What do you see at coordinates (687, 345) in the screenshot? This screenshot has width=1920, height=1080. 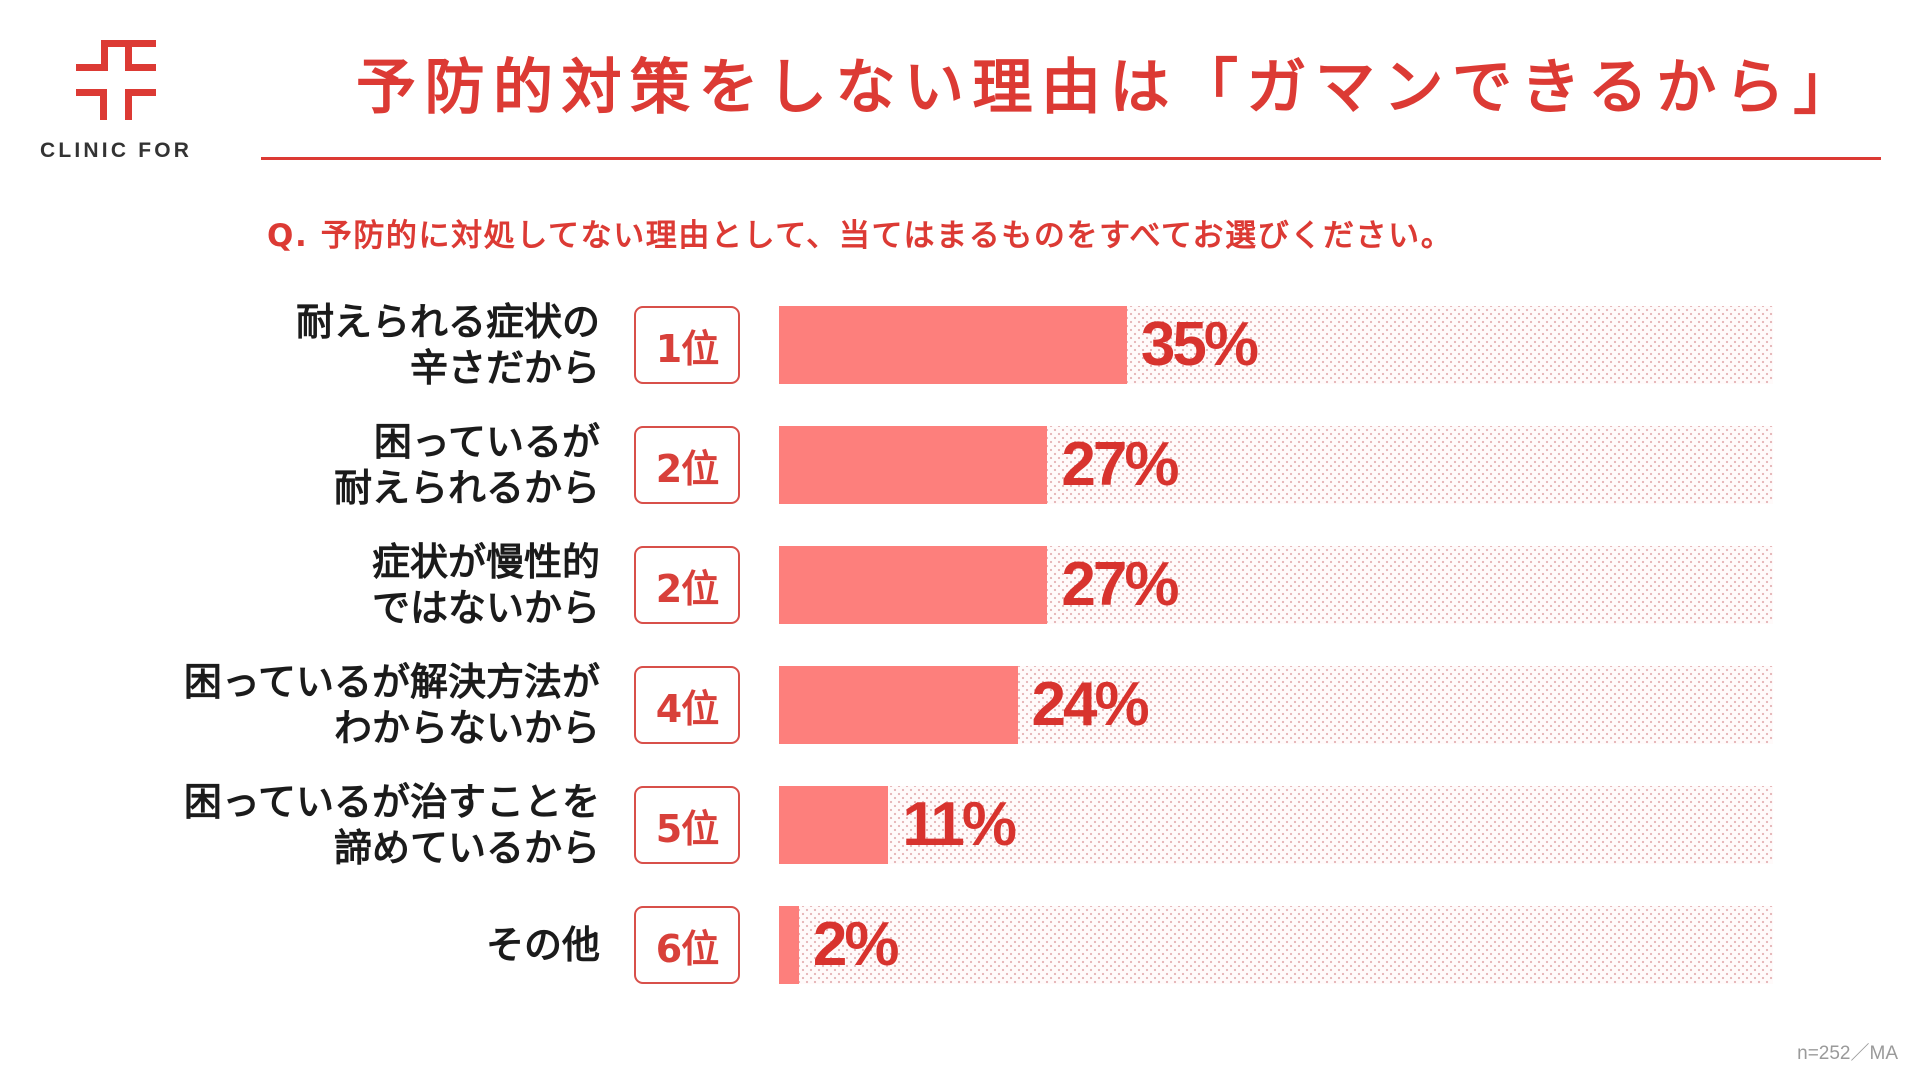 I see `rank-badge: 1位` at bounding box center [687, 345].